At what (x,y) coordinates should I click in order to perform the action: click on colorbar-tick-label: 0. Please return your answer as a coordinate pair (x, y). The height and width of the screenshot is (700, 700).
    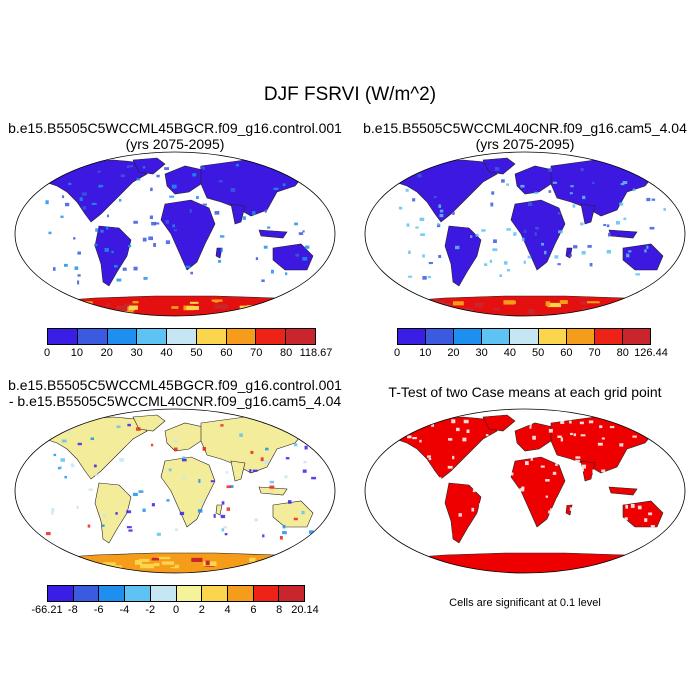
    Looking at the image, I should click on (176, 610).